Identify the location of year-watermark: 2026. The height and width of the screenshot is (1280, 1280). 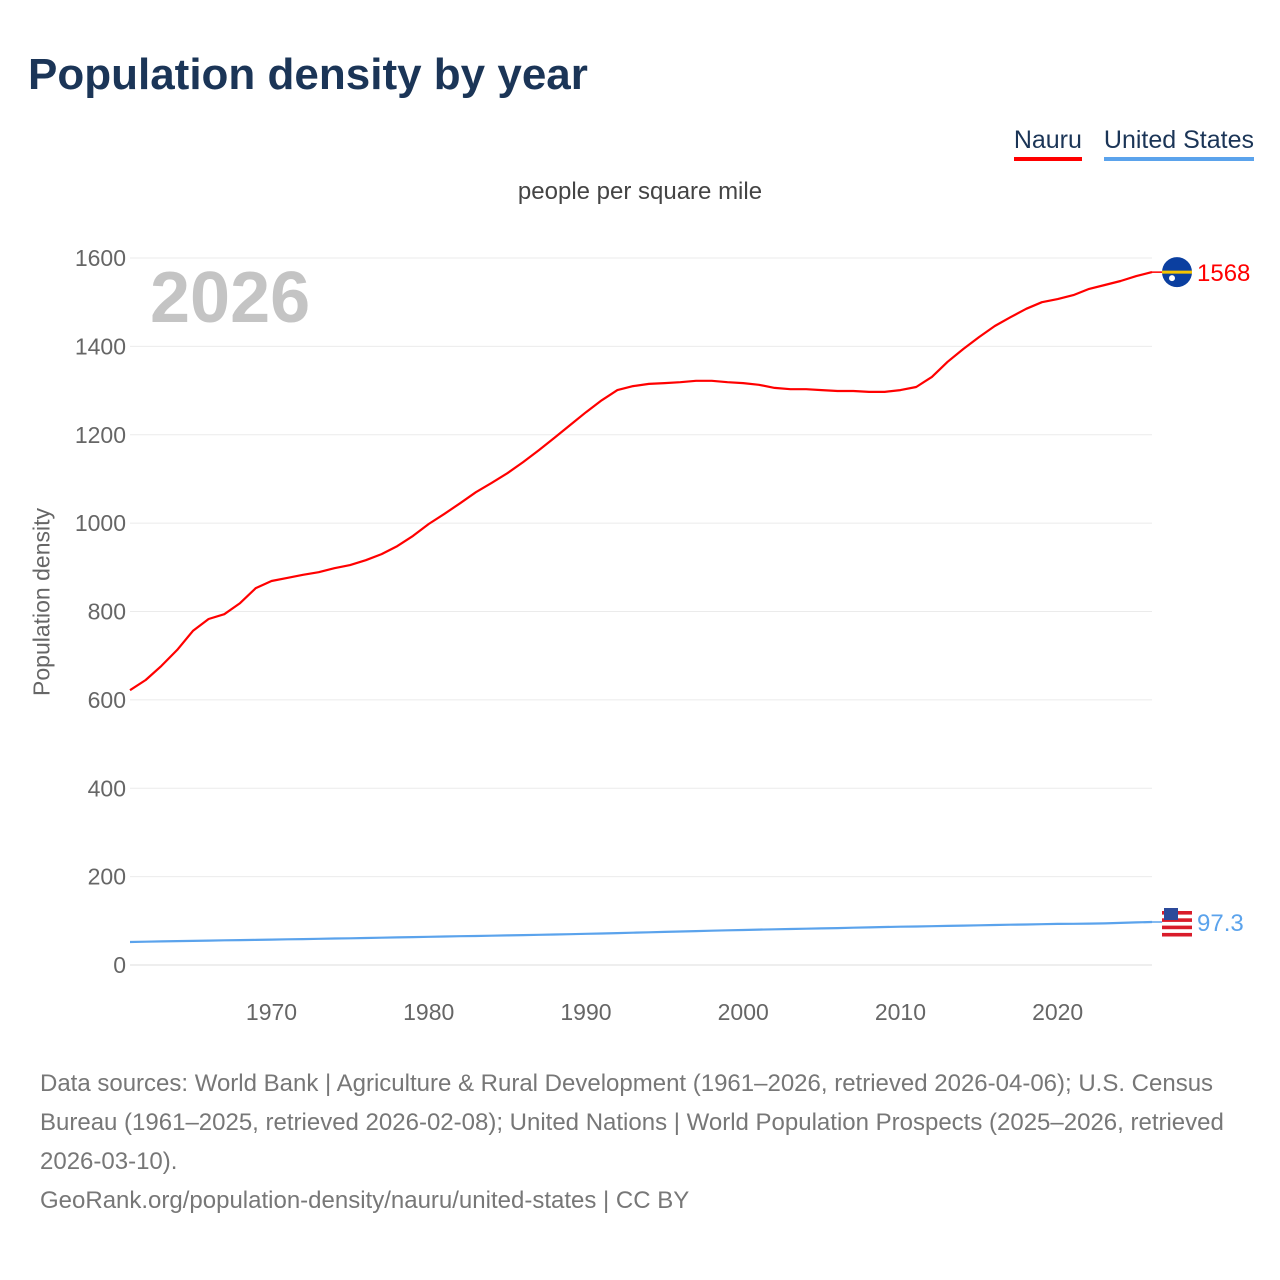
(230, 298).